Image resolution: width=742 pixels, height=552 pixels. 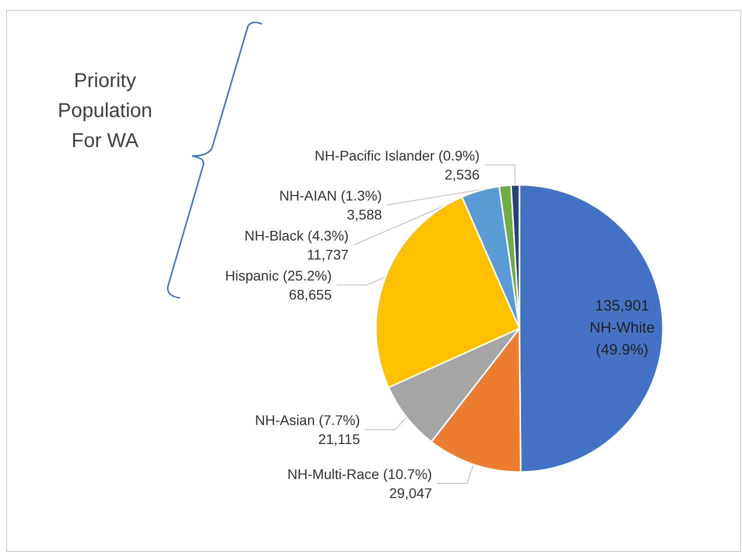 What do you see at coordinates (410, 492) in the screenshot?
I see `data-label: 29,047` at bounding box center [410, 492].